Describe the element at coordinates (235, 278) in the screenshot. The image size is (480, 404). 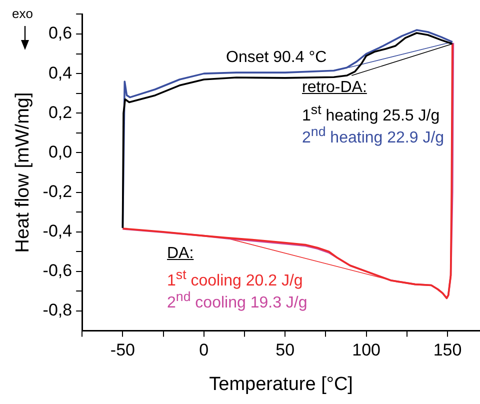
I see `series-label: 1$^{st}$ cooling 20.2 J/g` at that location.